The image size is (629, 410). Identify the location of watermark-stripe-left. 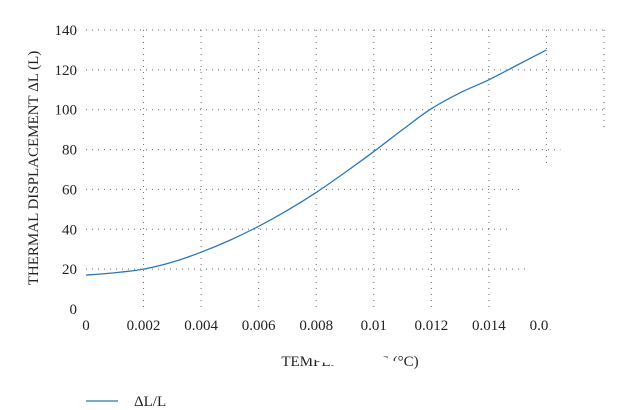
(402, 370).